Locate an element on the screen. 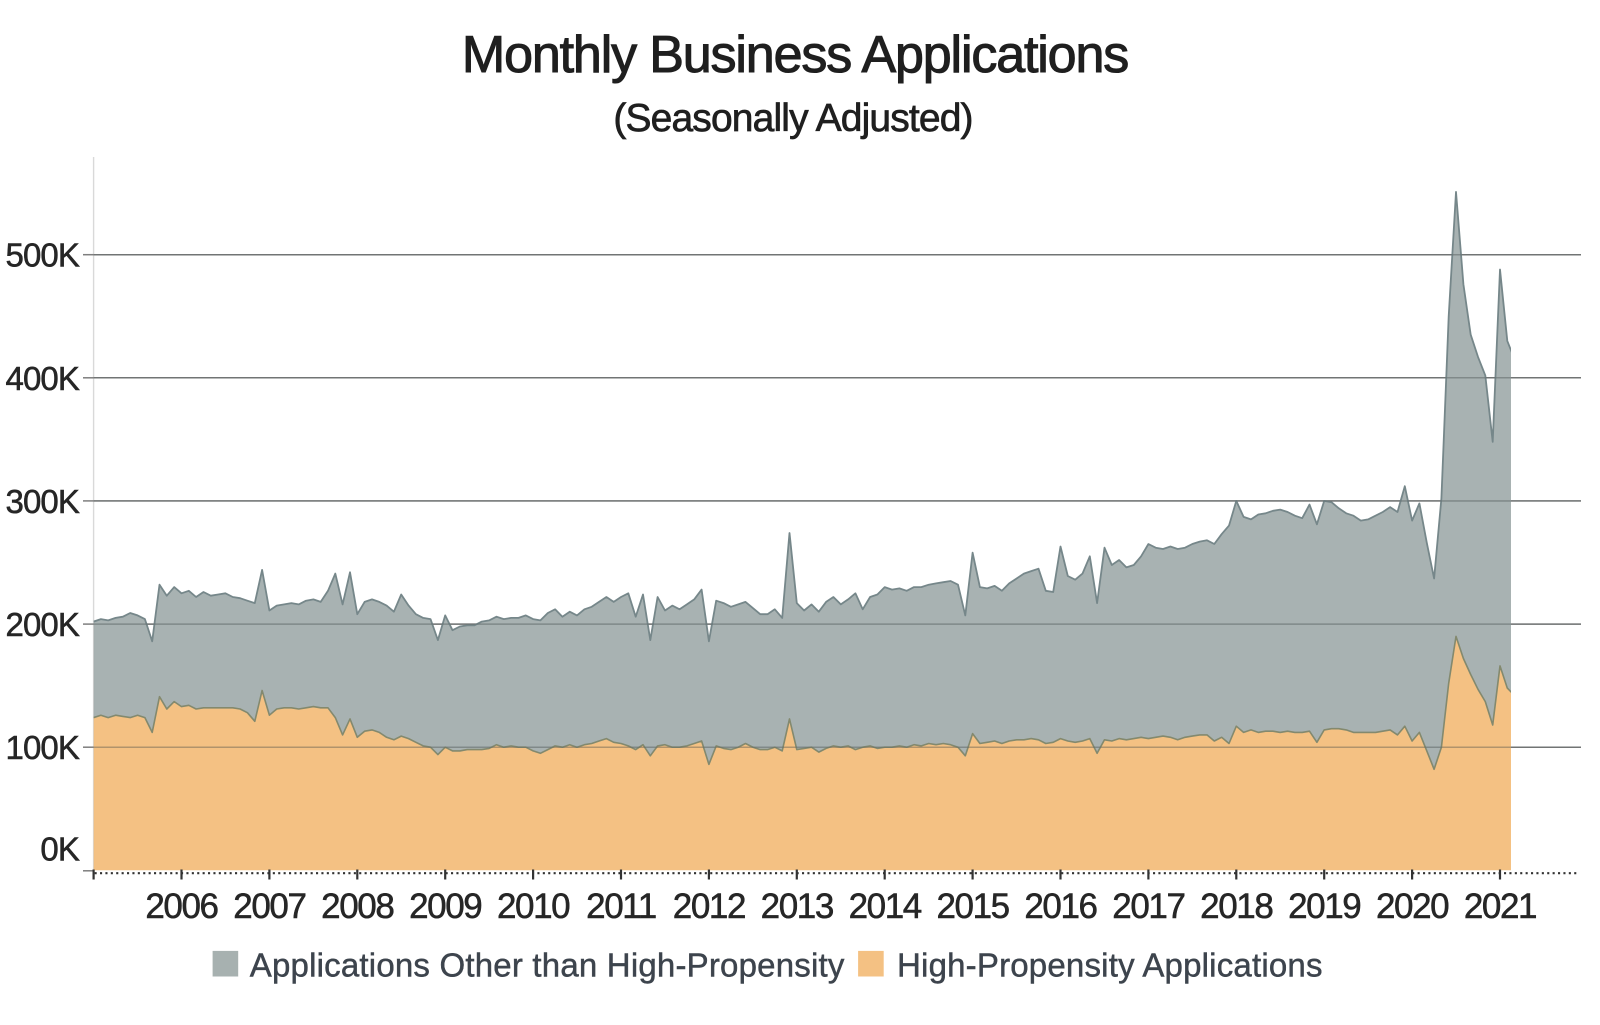 This screenshot has height=1025, width=1600. svg-text: 2015 is located at coordinates (972, 906).